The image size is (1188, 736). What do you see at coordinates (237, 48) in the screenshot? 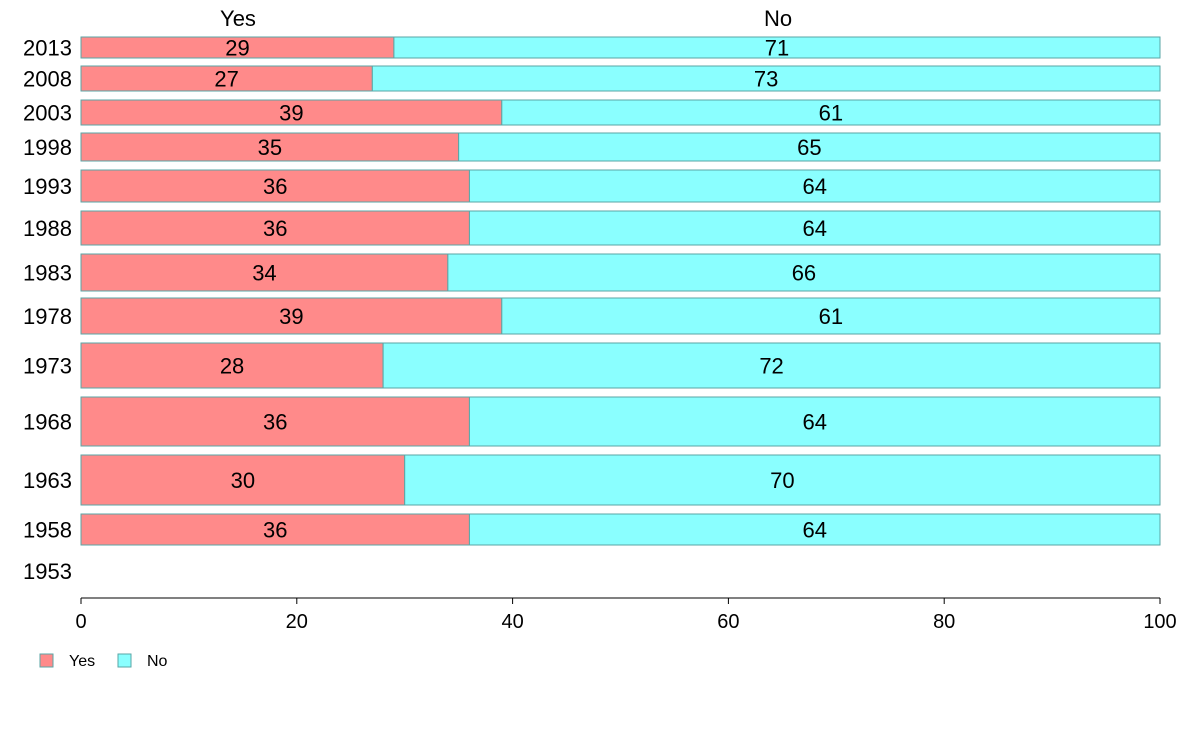
I see `data-label-yes-2013: 29` at bounding box center [237, 48].